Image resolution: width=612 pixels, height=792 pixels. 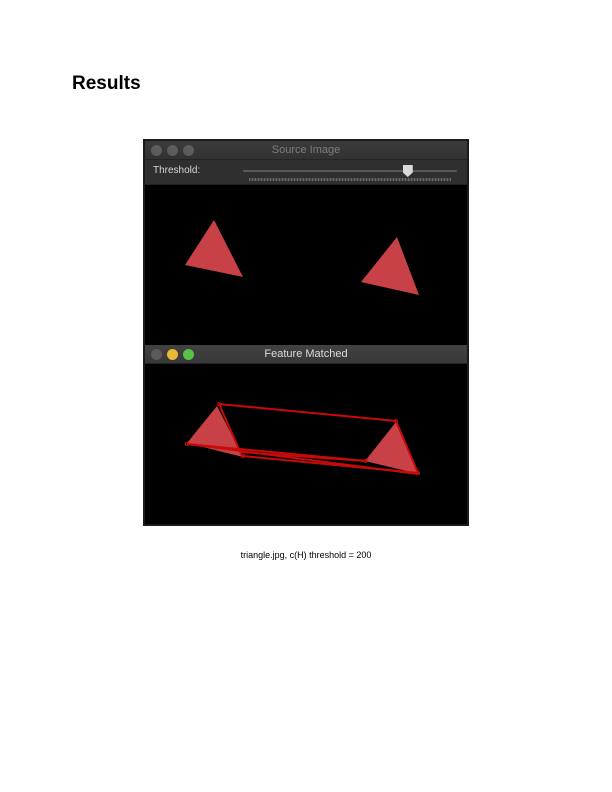 What do you see at coordinates (390, 266) in the screenshot?
I see `source-triangle-right` at bounding box center [390, 266].